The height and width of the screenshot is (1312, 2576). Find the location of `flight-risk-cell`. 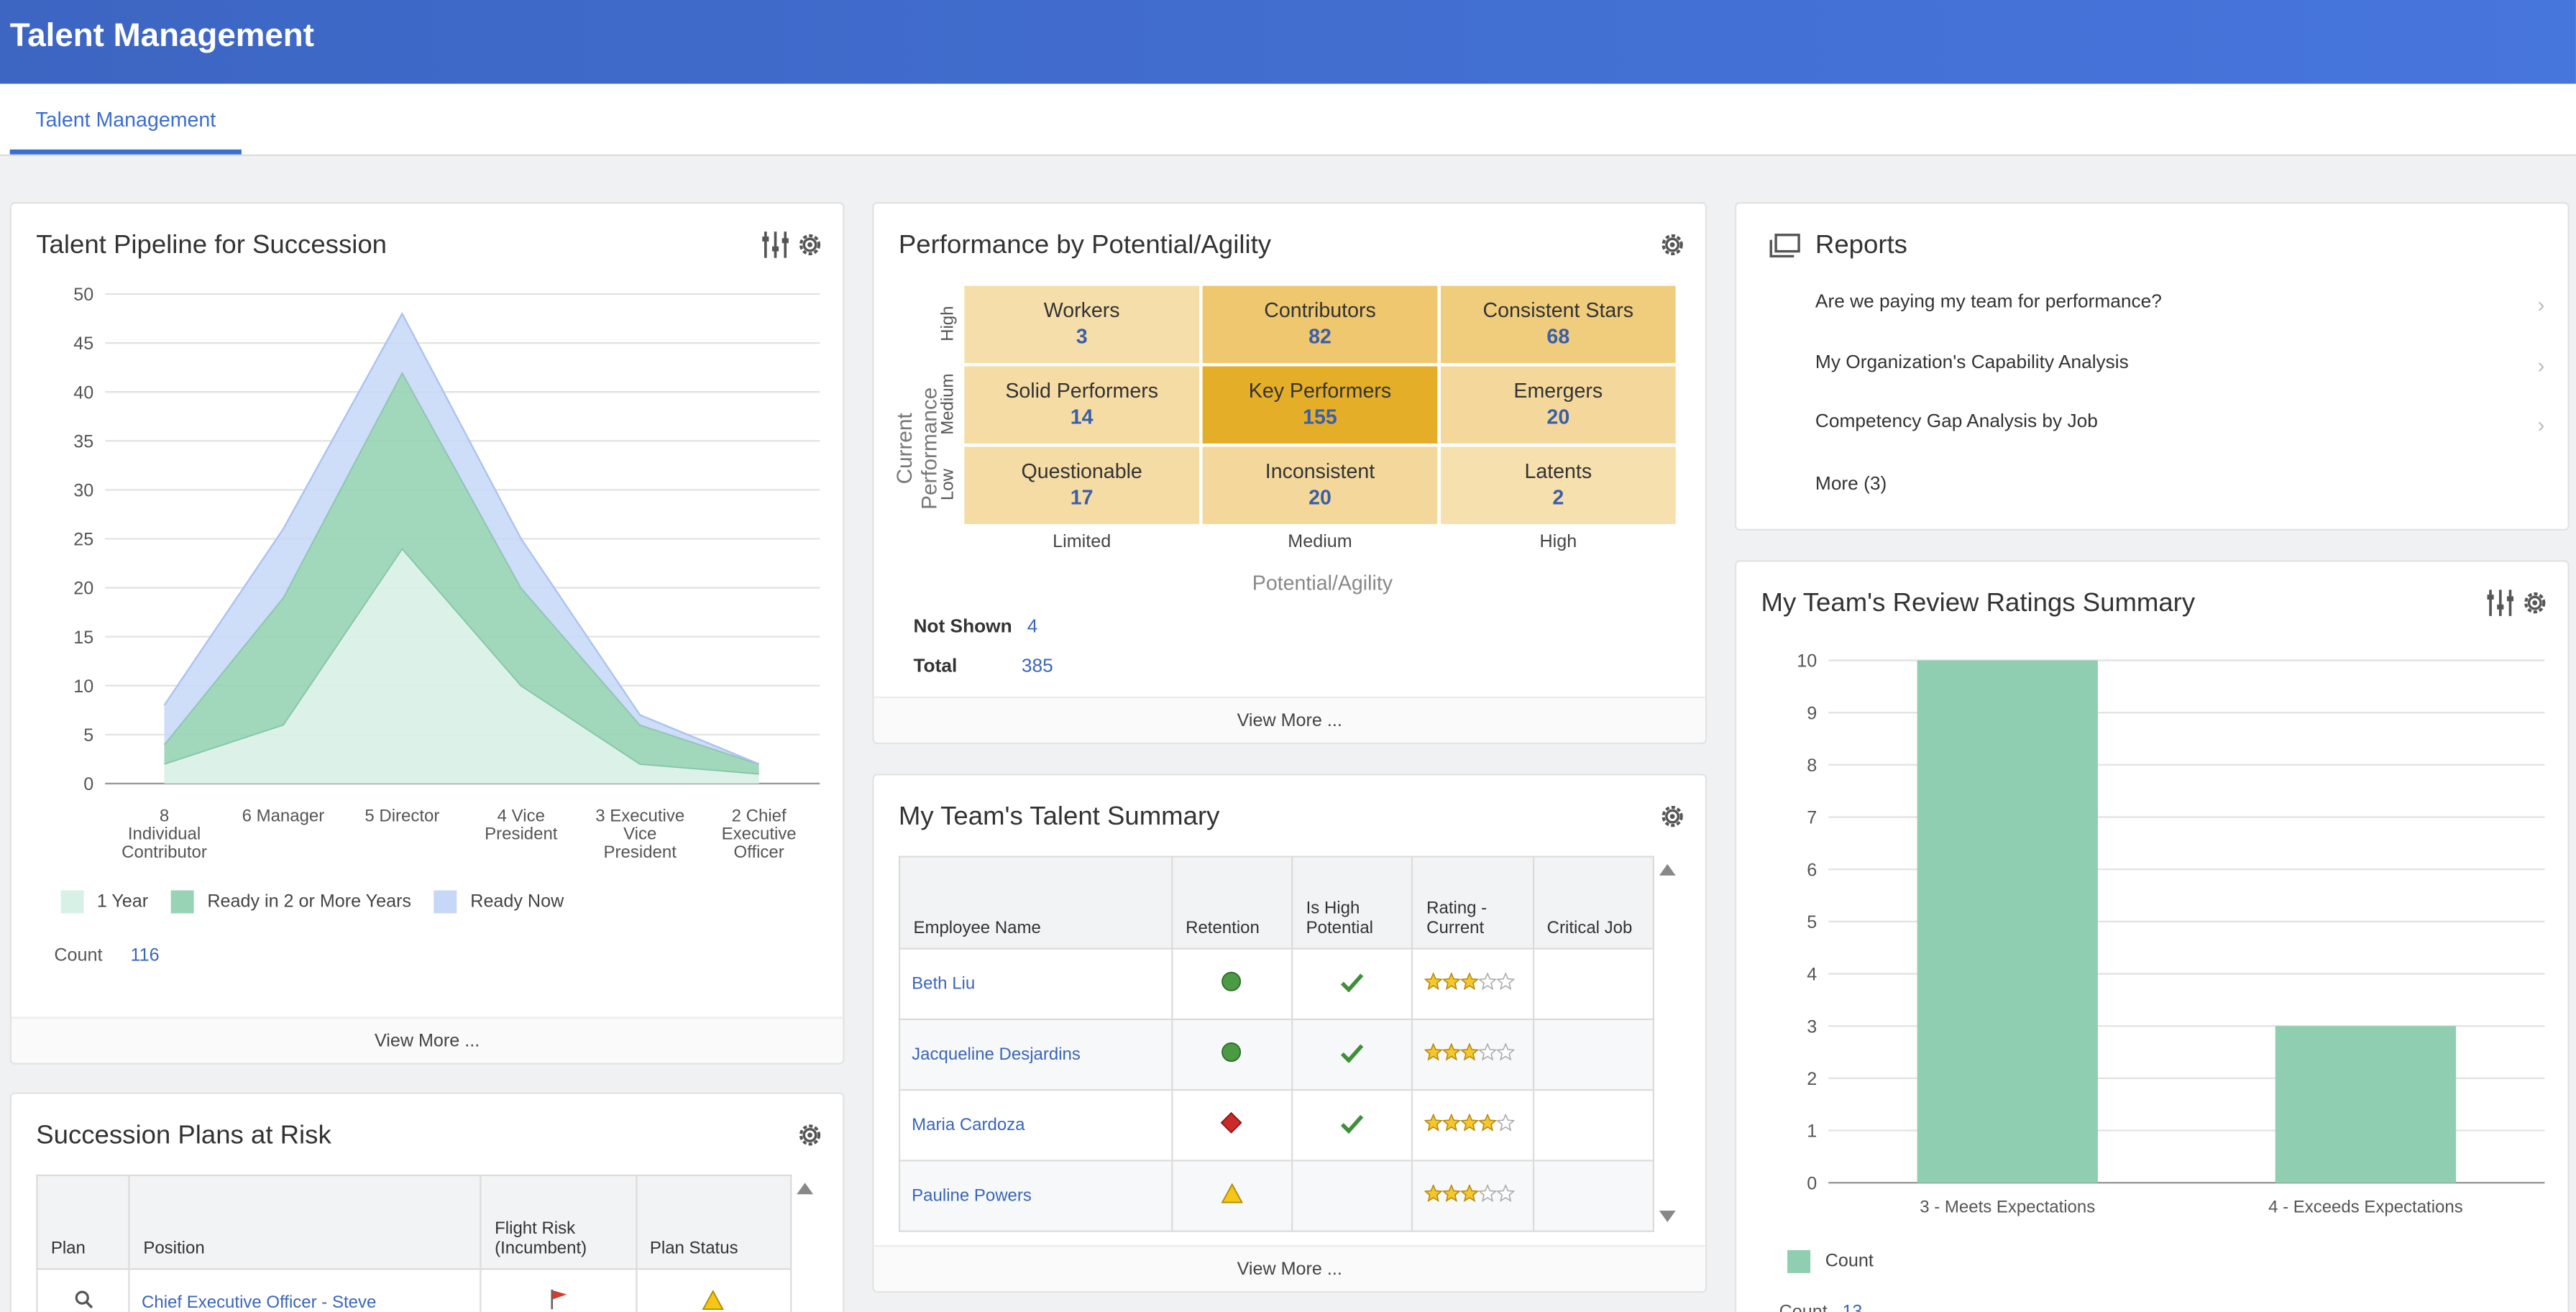

flight-risk-cell is located at coordinates (558, 1290).